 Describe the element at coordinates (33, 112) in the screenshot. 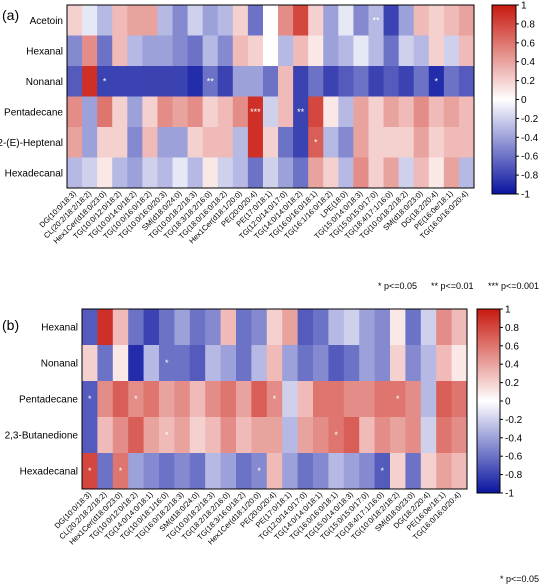

I see `row-label: Pentadecane` at that location.